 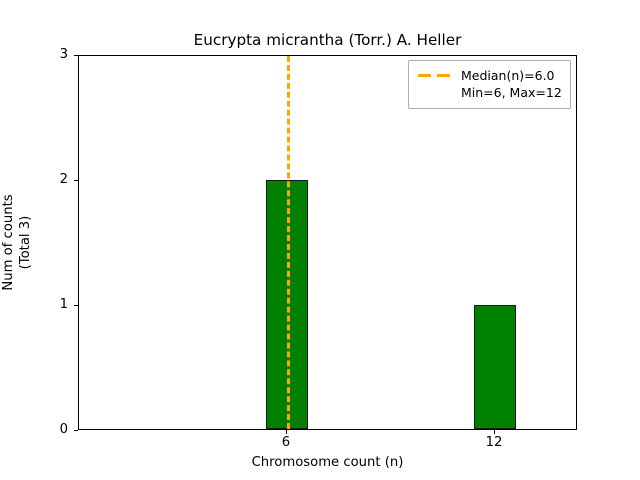 I want to click on legend-label-minmax: Min=6, Max=12, so click(x=511, y=92).